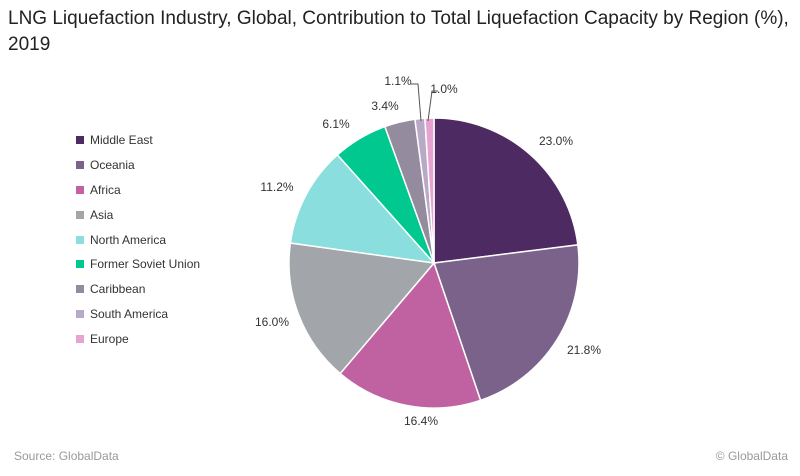  I want to click on pie-slice-africa, so click(410, 335).